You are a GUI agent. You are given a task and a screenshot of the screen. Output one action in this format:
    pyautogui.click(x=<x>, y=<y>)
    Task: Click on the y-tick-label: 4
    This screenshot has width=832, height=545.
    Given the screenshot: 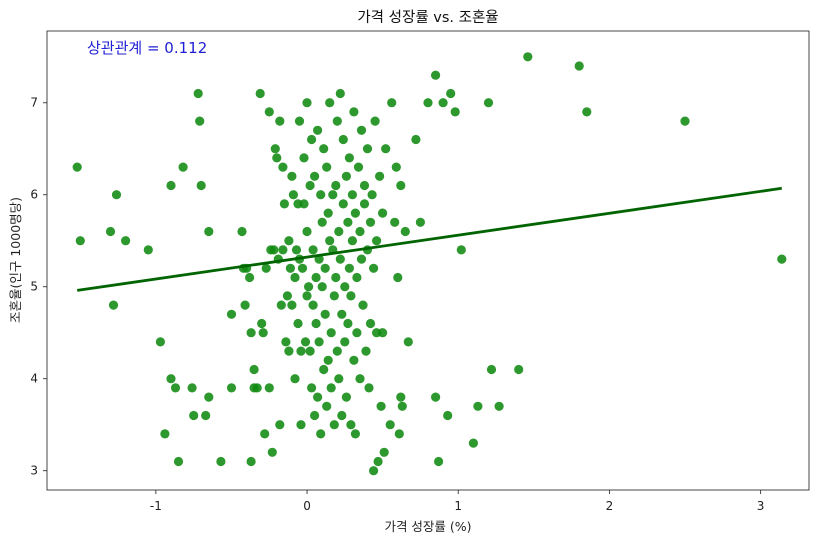 What is the action you would take?
    pyautogui.click(x=34, y=379)
    